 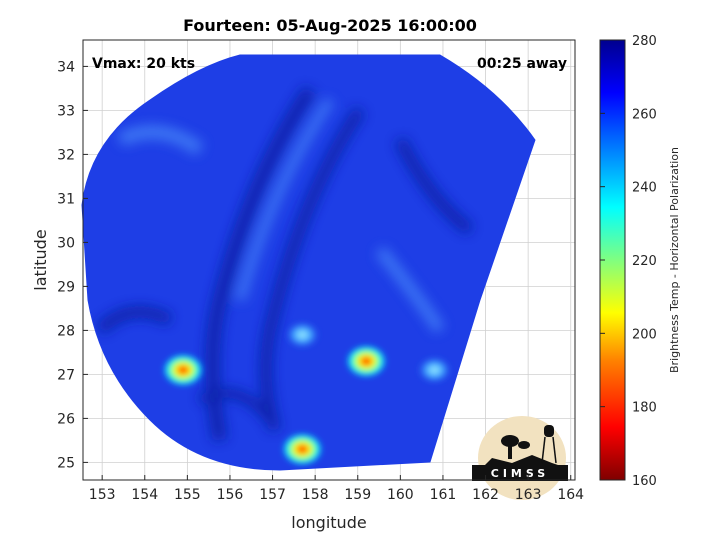 I want to click on colorbar-tick-label: 160, so click(x=644, y=481).